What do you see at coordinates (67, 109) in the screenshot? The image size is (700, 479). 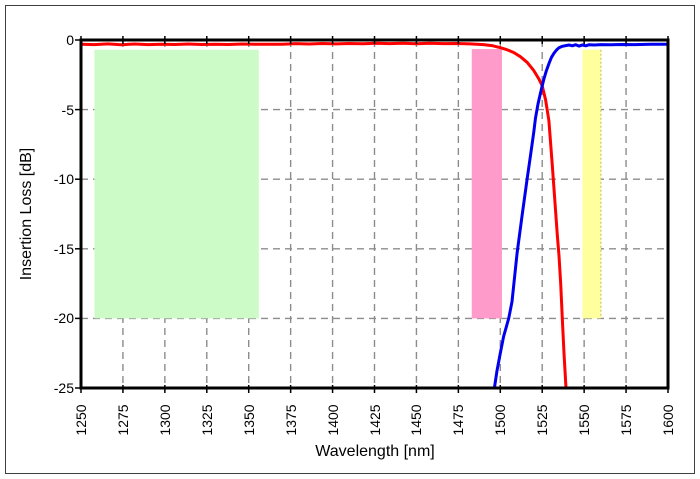 I see `y-tick-label: -5` at bounding box center [67, 109].